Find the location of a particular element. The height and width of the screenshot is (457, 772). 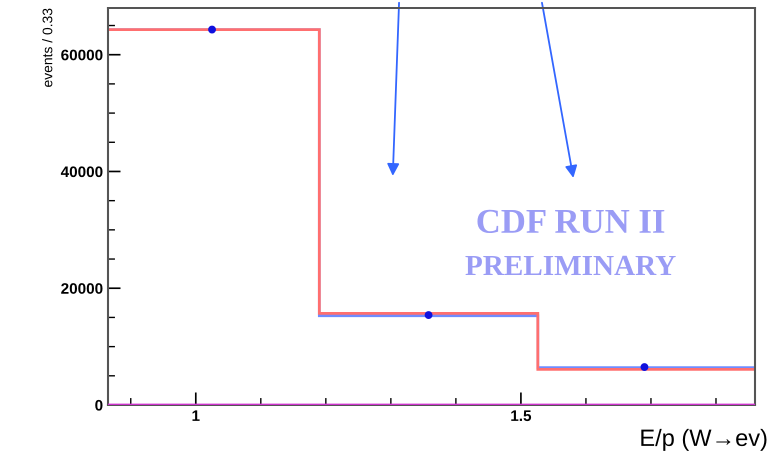

x-axis-title: E/p (W→ev) is located at coordinates (703, 439).